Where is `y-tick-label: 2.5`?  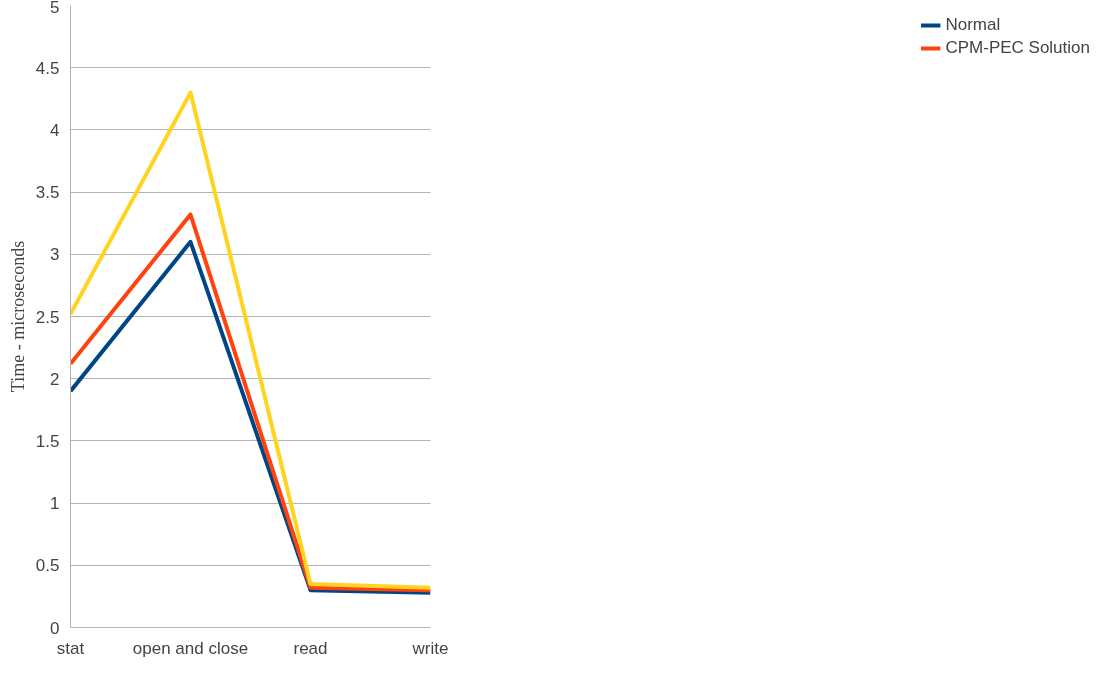 y-tick-label: 2.5 is located at coordinates (47, 317).